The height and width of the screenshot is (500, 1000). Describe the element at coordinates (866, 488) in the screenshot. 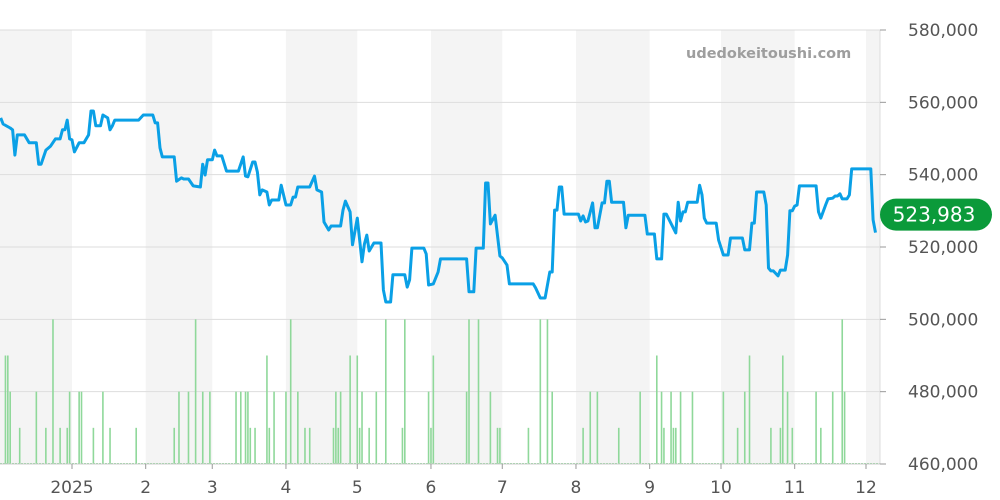

I see `x-tick-label: 12` at that location.